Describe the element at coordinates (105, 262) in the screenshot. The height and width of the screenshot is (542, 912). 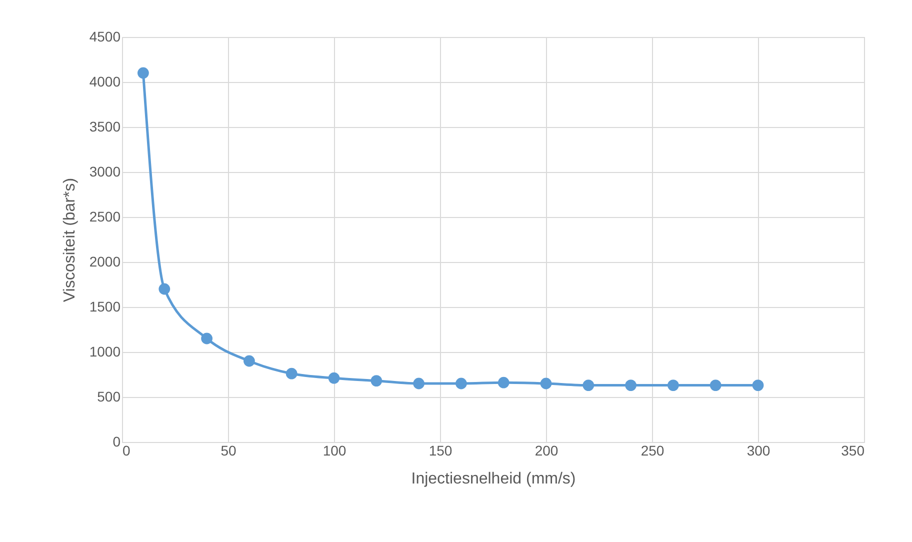
I see `y-tick-label: 2000` at that location.